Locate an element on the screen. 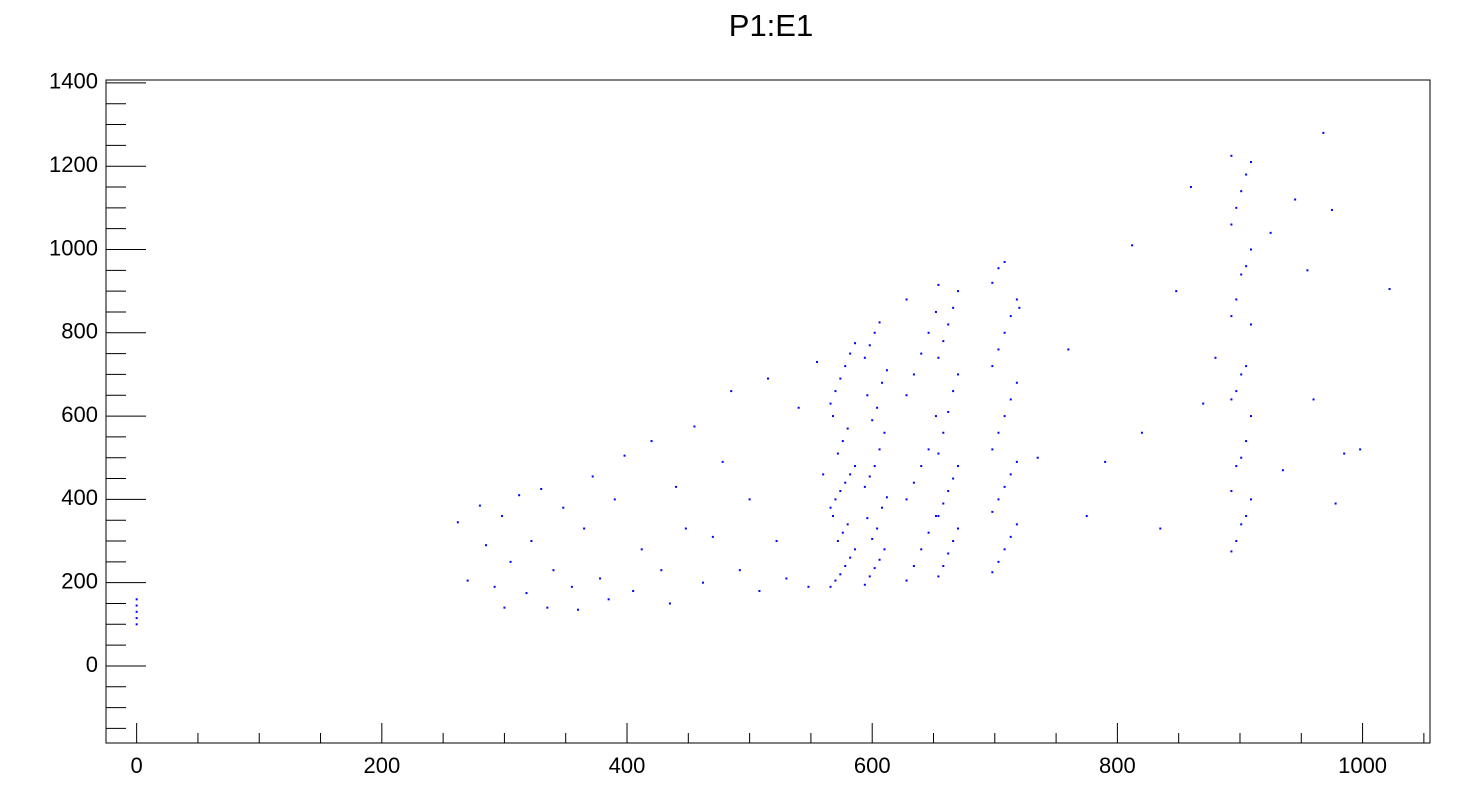 This screenshot has width=1480, height=811. y-tick-label: 600 is located at coordinates (79, 414).